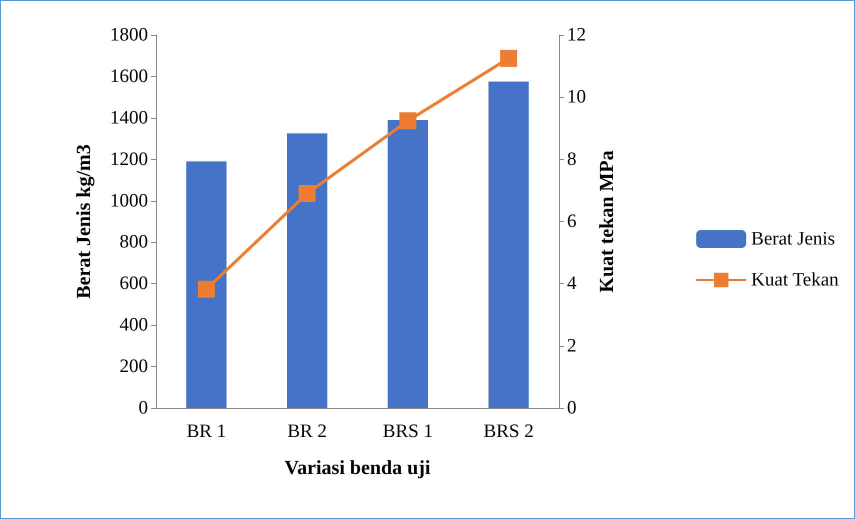 Image resolution: width=855 pixels, height=519 pixels. I want to click on legend-label: Berat Jenis, so click(793, 239).